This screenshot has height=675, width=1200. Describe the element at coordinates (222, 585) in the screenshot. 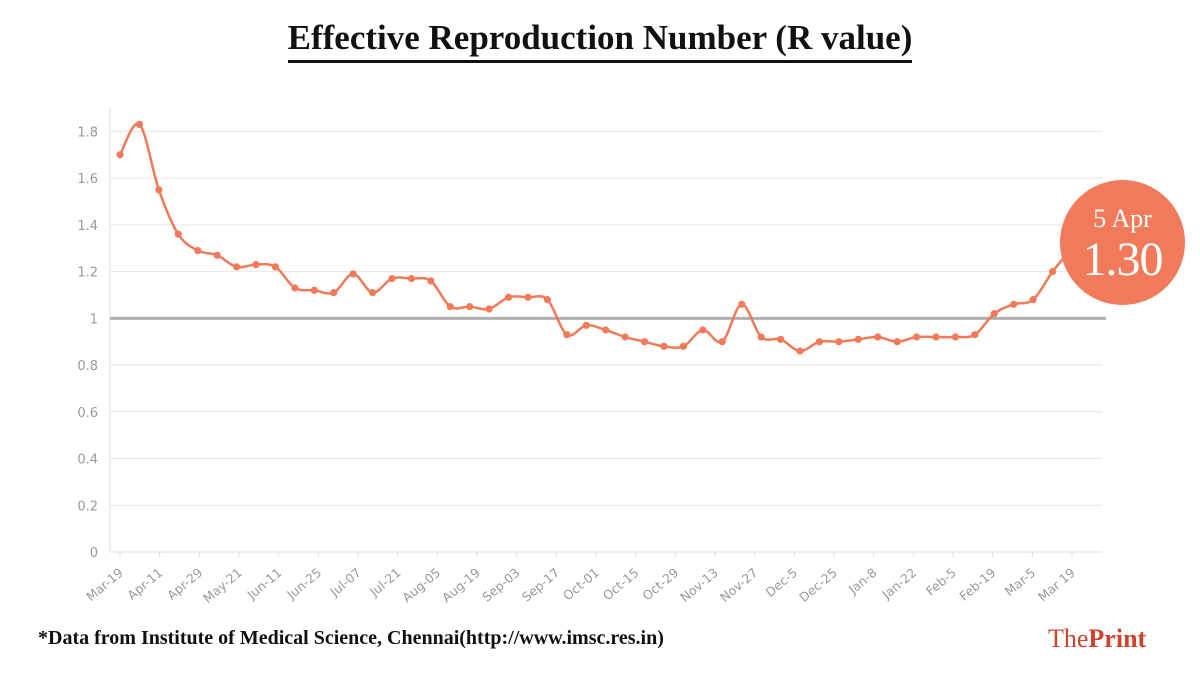

I see `x-tick-label: May-21` at that location.